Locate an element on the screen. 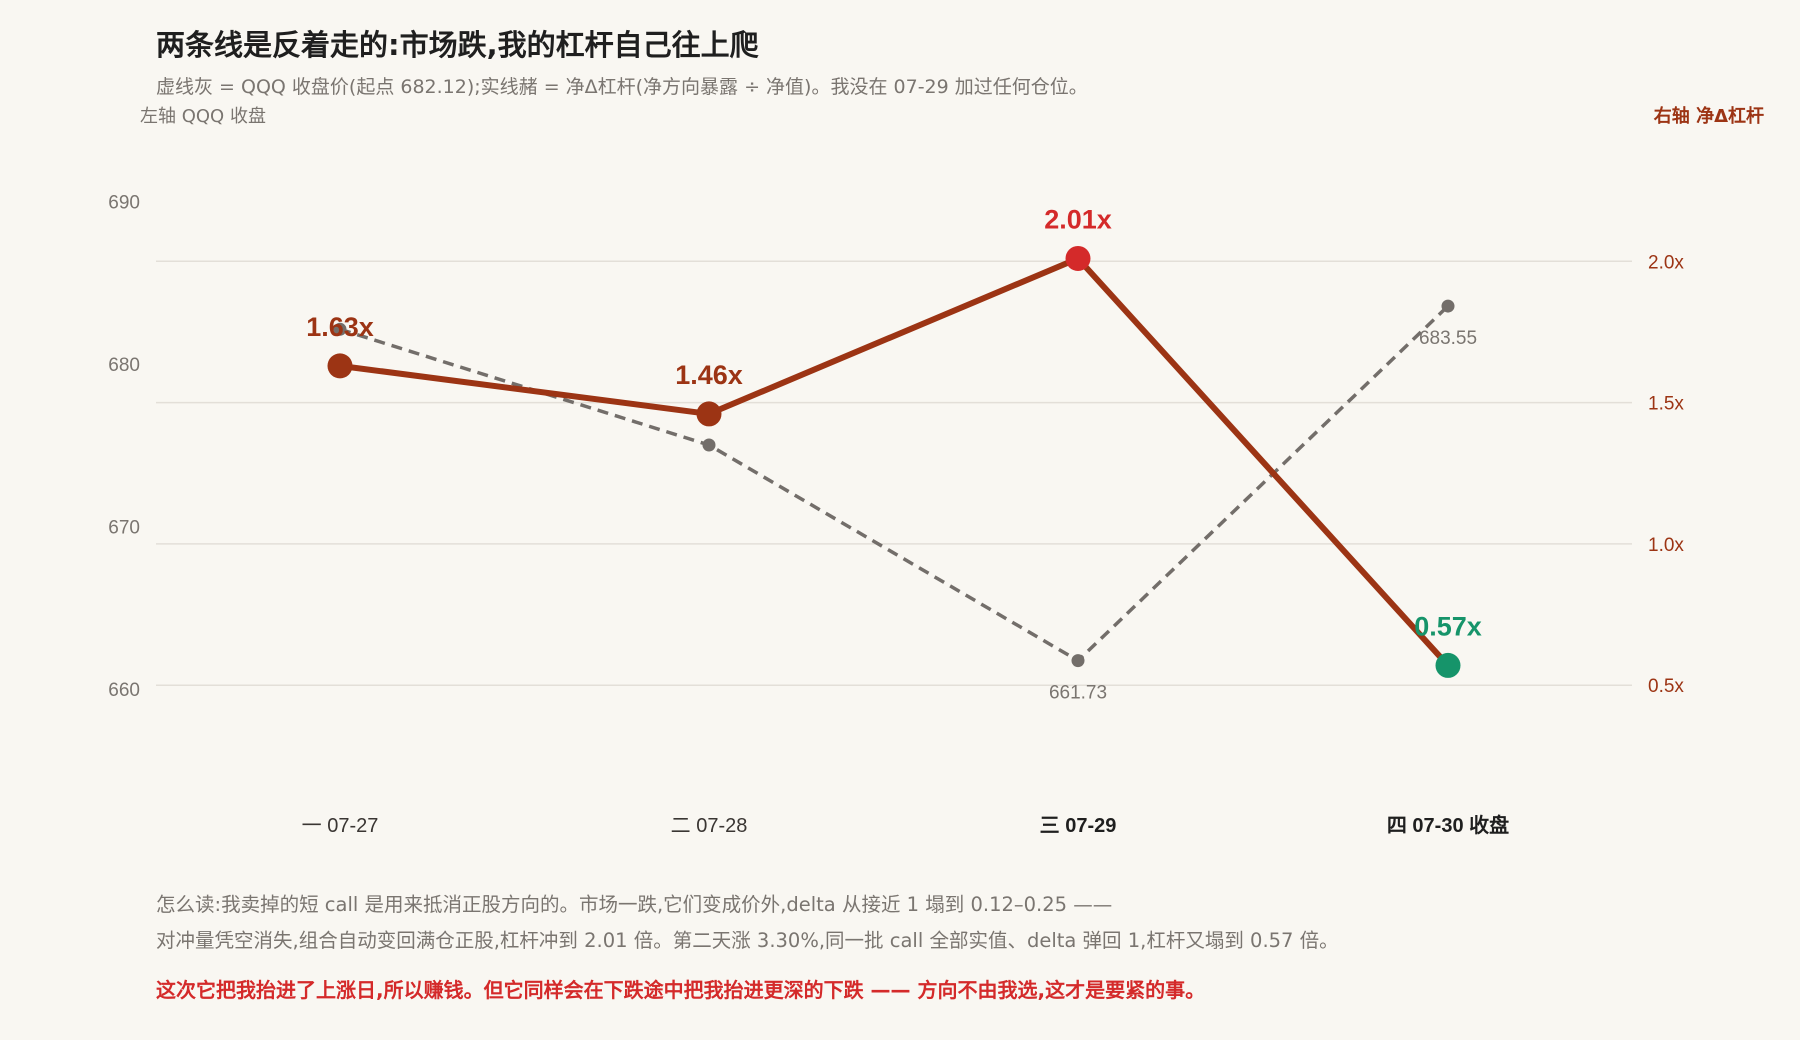 This screenshot has width=1800, height=1040. left-axis-tick-label: 680 is located at coordinates (124, 365).